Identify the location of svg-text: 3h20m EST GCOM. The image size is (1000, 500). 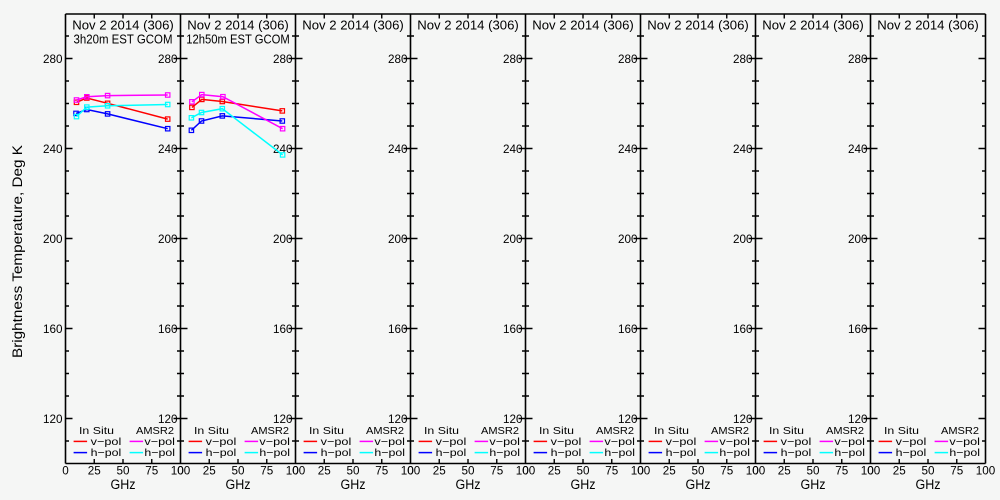
(123, 38).